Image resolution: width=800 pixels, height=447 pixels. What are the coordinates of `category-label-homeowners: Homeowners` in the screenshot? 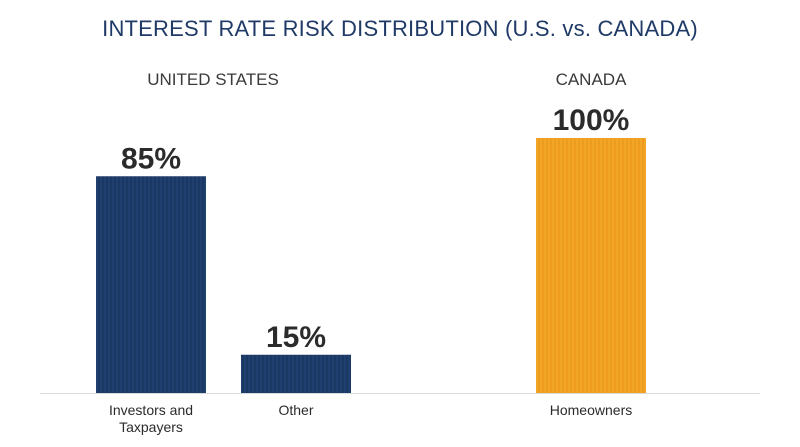 It's located at (591, 410).